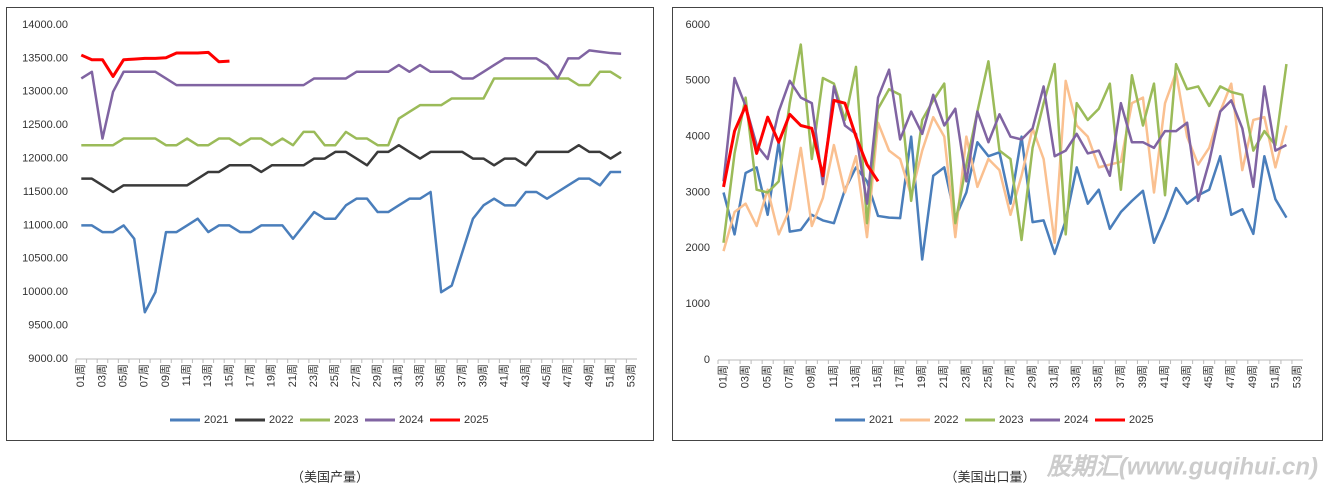 The image size is (1336, 499). What do you see at coordinates (45, 25) in the screenshot?
I see `y-tick-label: 14000.00` at bounding box center [45, 25].